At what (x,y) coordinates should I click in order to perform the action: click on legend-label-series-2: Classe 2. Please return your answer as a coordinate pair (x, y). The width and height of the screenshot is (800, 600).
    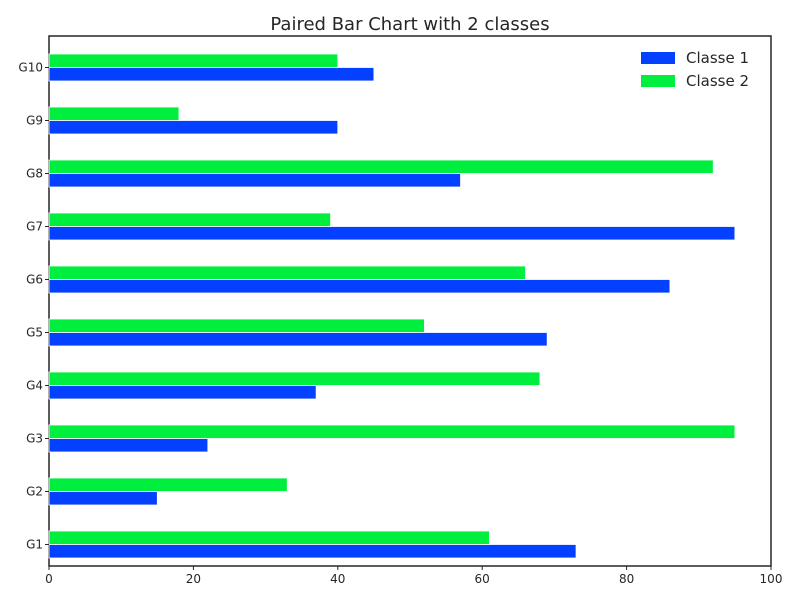
    Looking at the image, I should click on (717, 81).